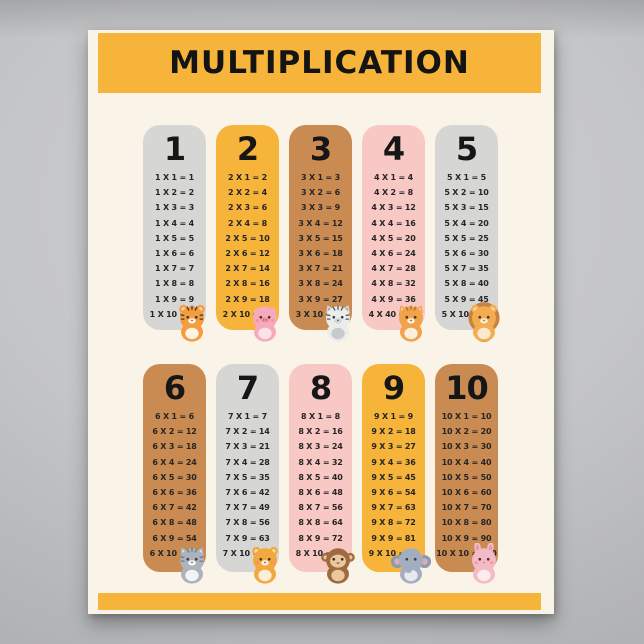 Image resolution: width=644 pixels, height=644 pixels. What do you see at coordinates (247, 269) in the screenshot?
I see `fact-row: 2 X 7 = 14` at bounding box center [247, 269].